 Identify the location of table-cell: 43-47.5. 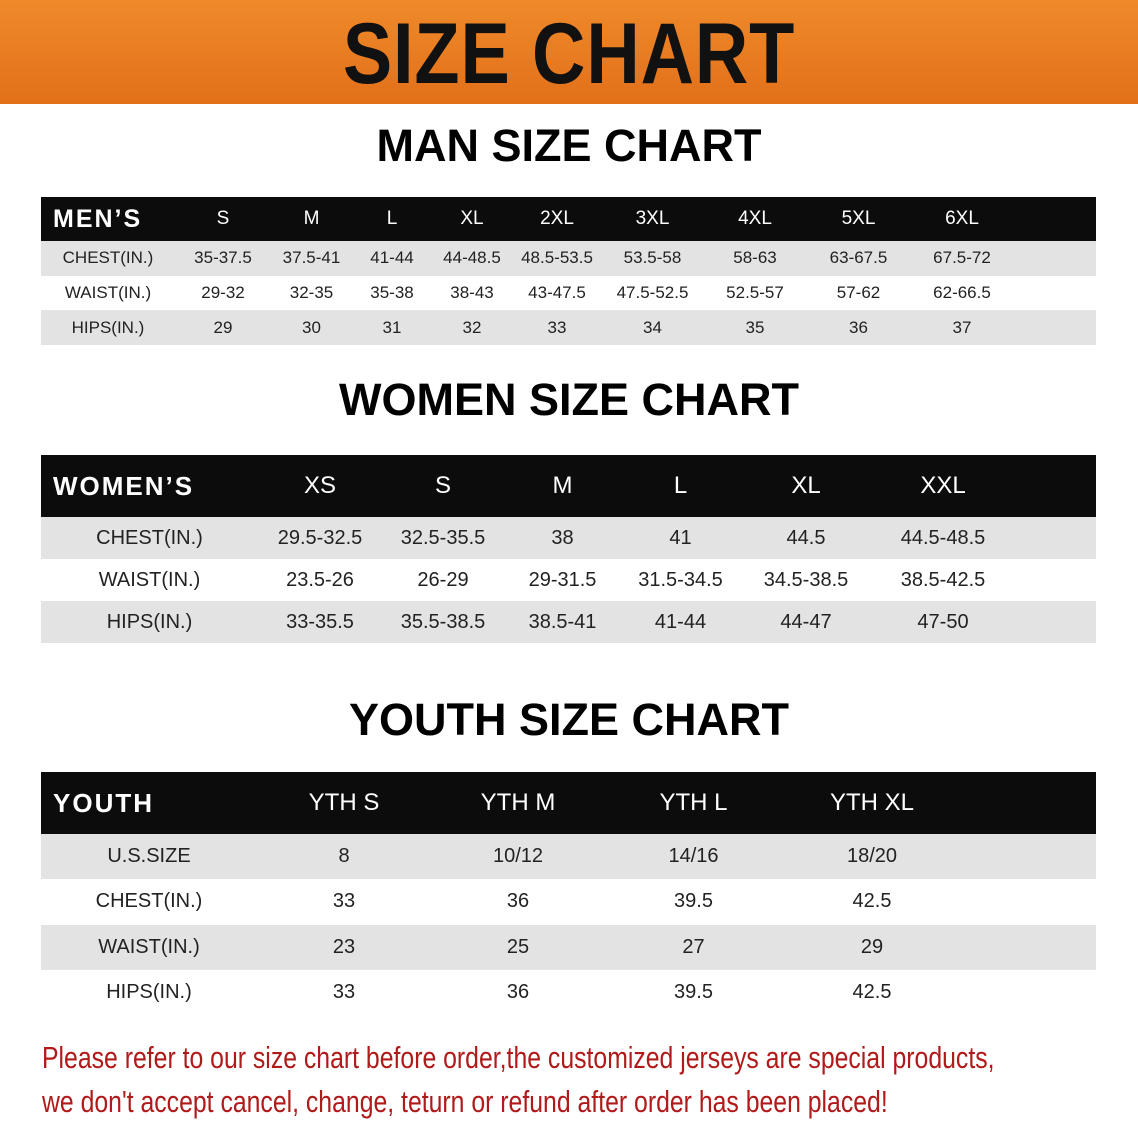
(557, 293).